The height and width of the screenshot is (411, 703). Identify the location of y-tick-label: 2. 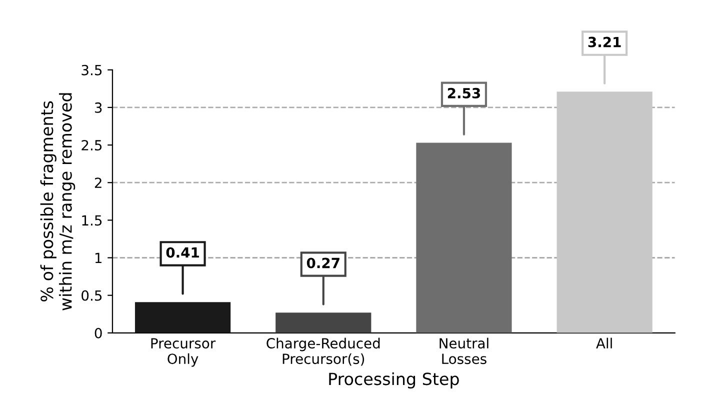
(98, 183).